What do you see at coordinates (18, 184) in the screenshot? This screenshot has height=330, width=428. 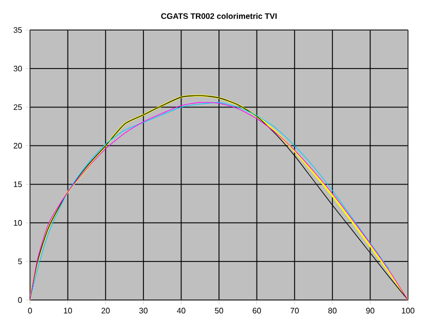 I see `y-tick-label: 15` at bounding box center [18, 184].